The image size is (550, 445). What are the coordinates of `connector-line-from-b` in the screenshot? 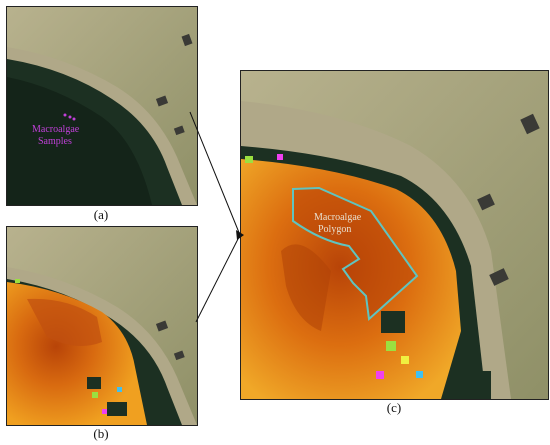 It's located at (218, 278).